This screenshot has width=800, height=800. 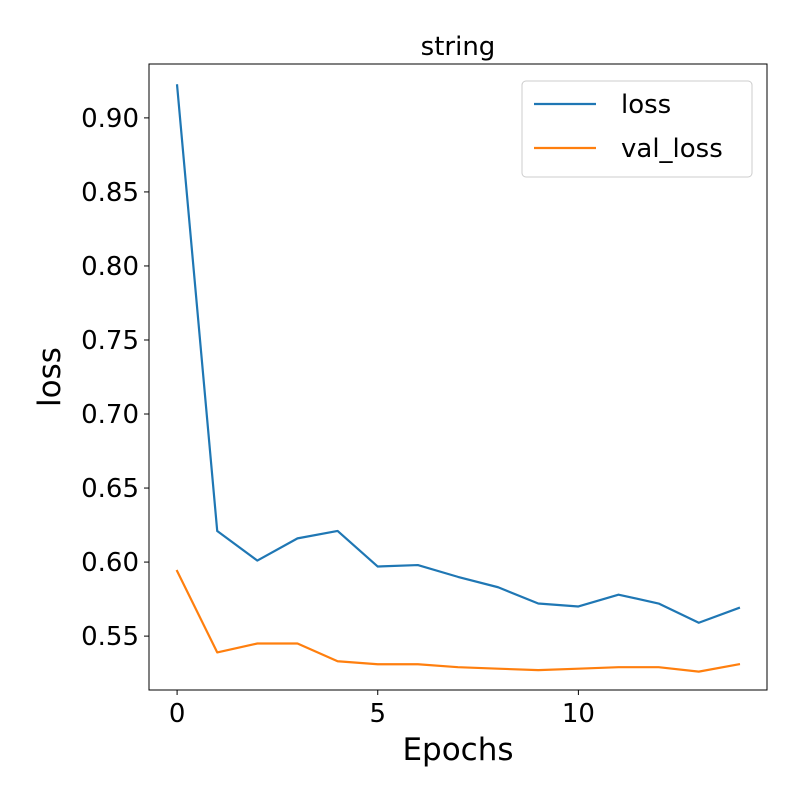 I want to click on y-tick-label: 0.85, so click(x=110, y=193).